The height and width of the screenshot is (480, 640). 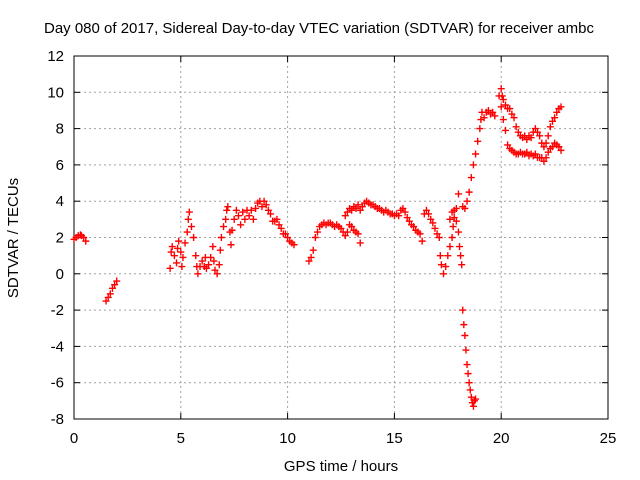 I want to click on y-tick-label: -8, so click(x=57, y=419).